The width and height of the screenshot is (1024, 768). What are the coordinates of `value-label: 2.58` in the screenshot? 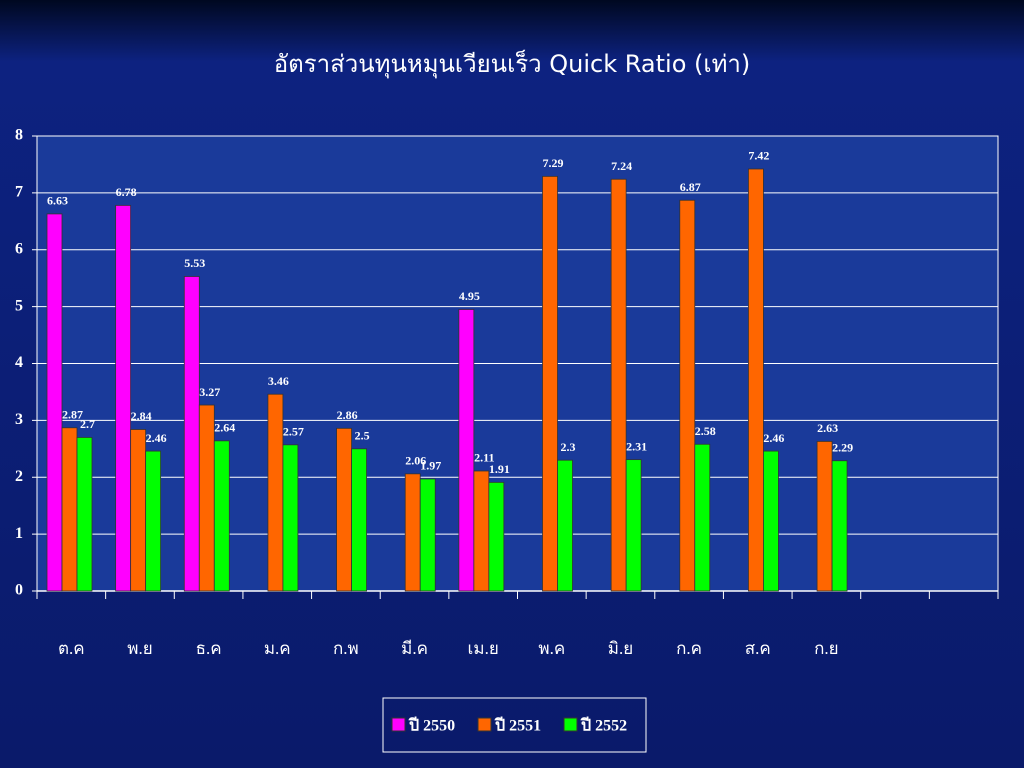 It's located at (705, 431).